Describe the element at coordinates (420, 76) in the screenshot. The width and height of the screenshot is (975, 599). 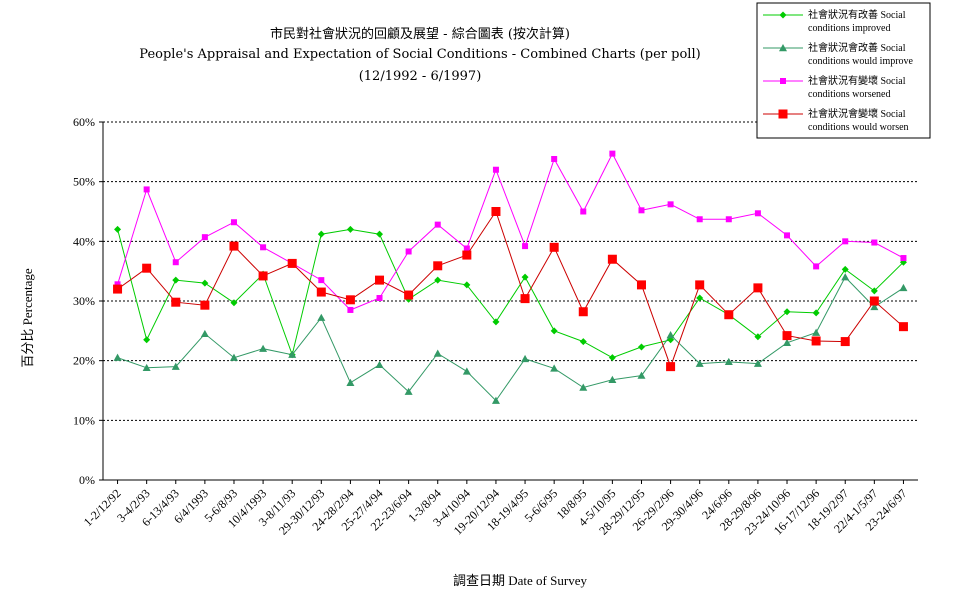
I see `chart-period: (12/1992 - 6/1997)` at that location.